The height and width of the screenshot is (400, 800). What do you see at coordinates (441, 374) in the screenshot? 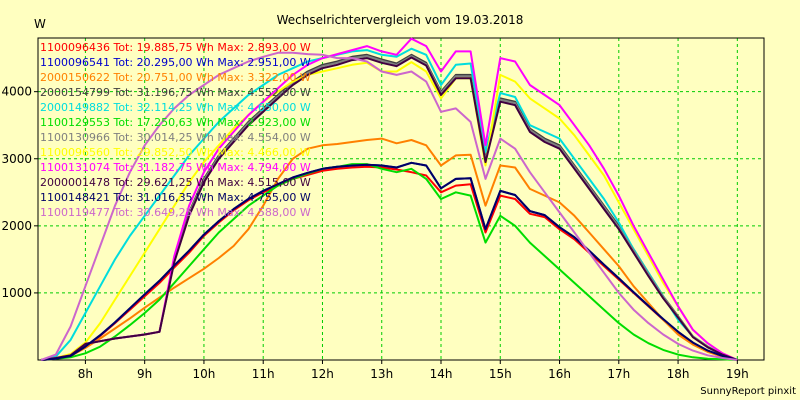
I see `x-tick-label: 14h` at bounding box center [441, 374].